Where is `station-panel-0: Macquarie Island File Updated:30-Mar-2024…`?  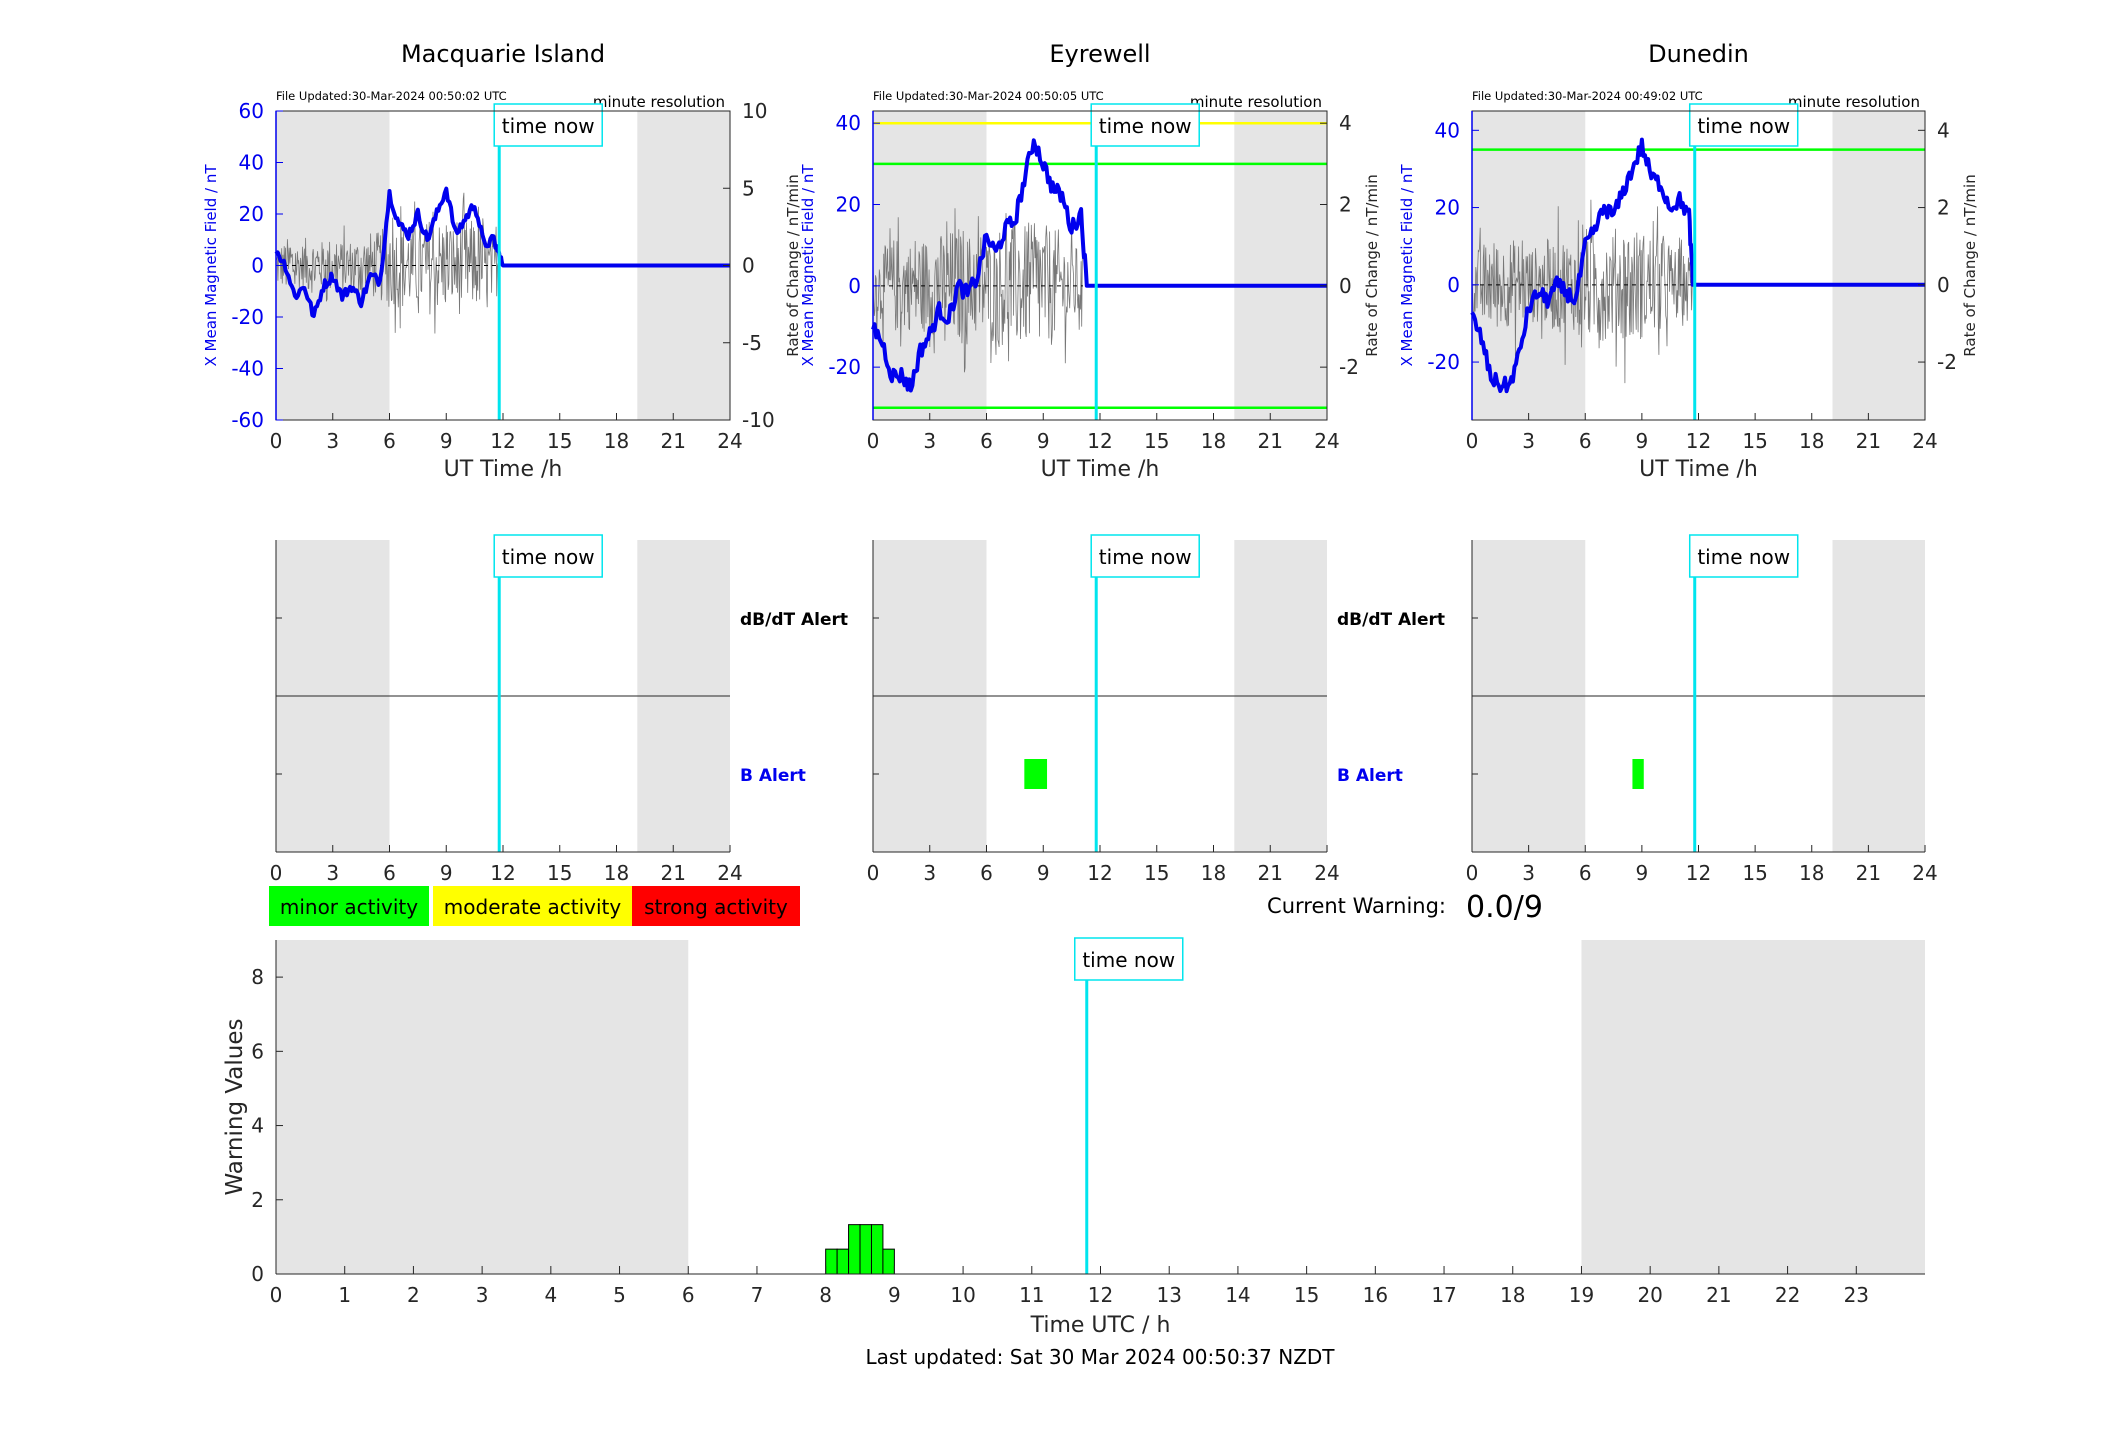 station-panel-0: Macquarie Island File Updated:30-Mar-2024… is located at coordinates (502, 261).